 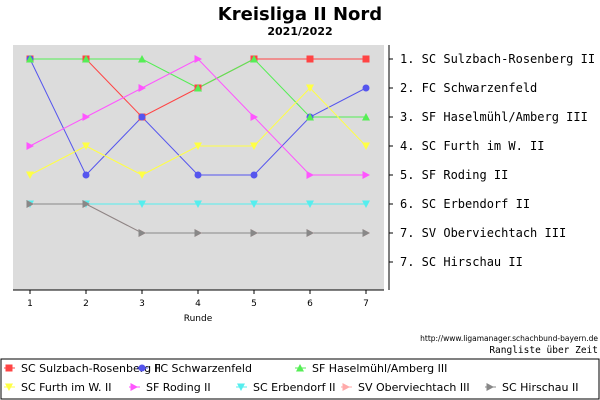 What do you see at coordinates (465, 204) in the screenshot?
I see `rank-label: 6. SC Erbendorf II` at bounding box center [465, 204].